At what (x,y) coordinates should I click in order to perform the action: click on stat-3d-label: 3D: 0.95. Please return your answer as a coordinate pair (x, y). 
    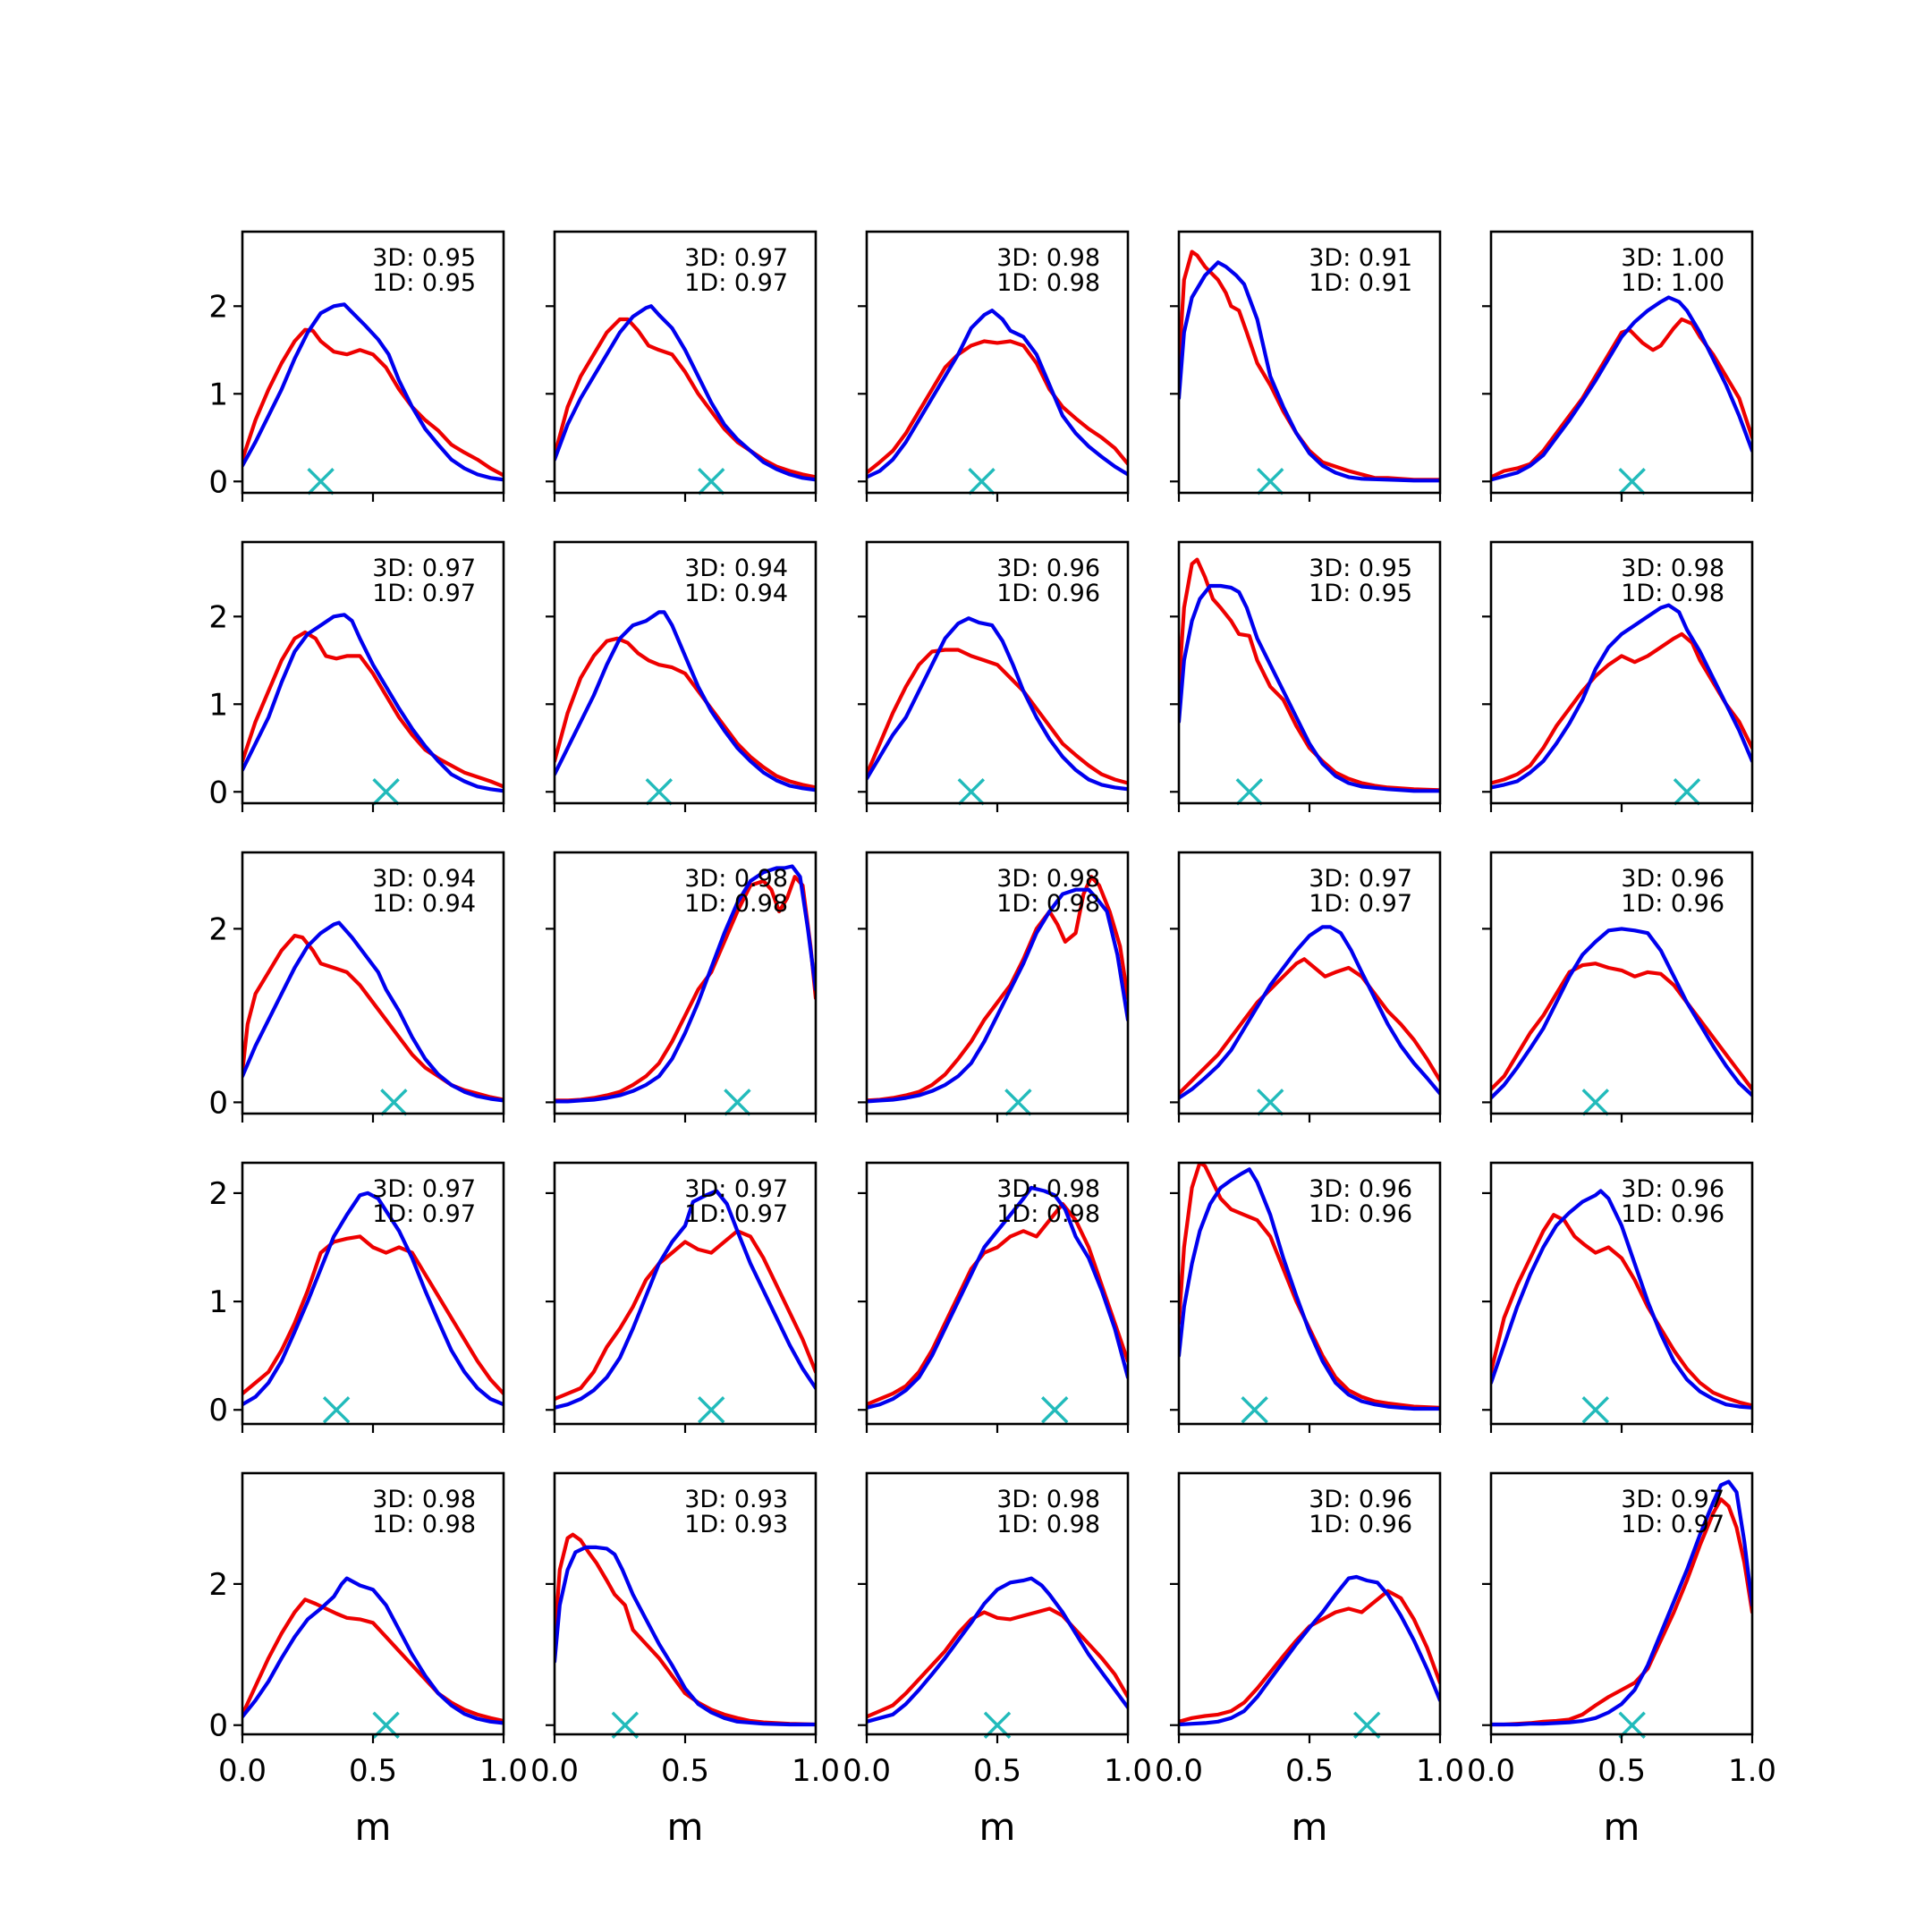
    Looking at the image, I should click on (424, 258).